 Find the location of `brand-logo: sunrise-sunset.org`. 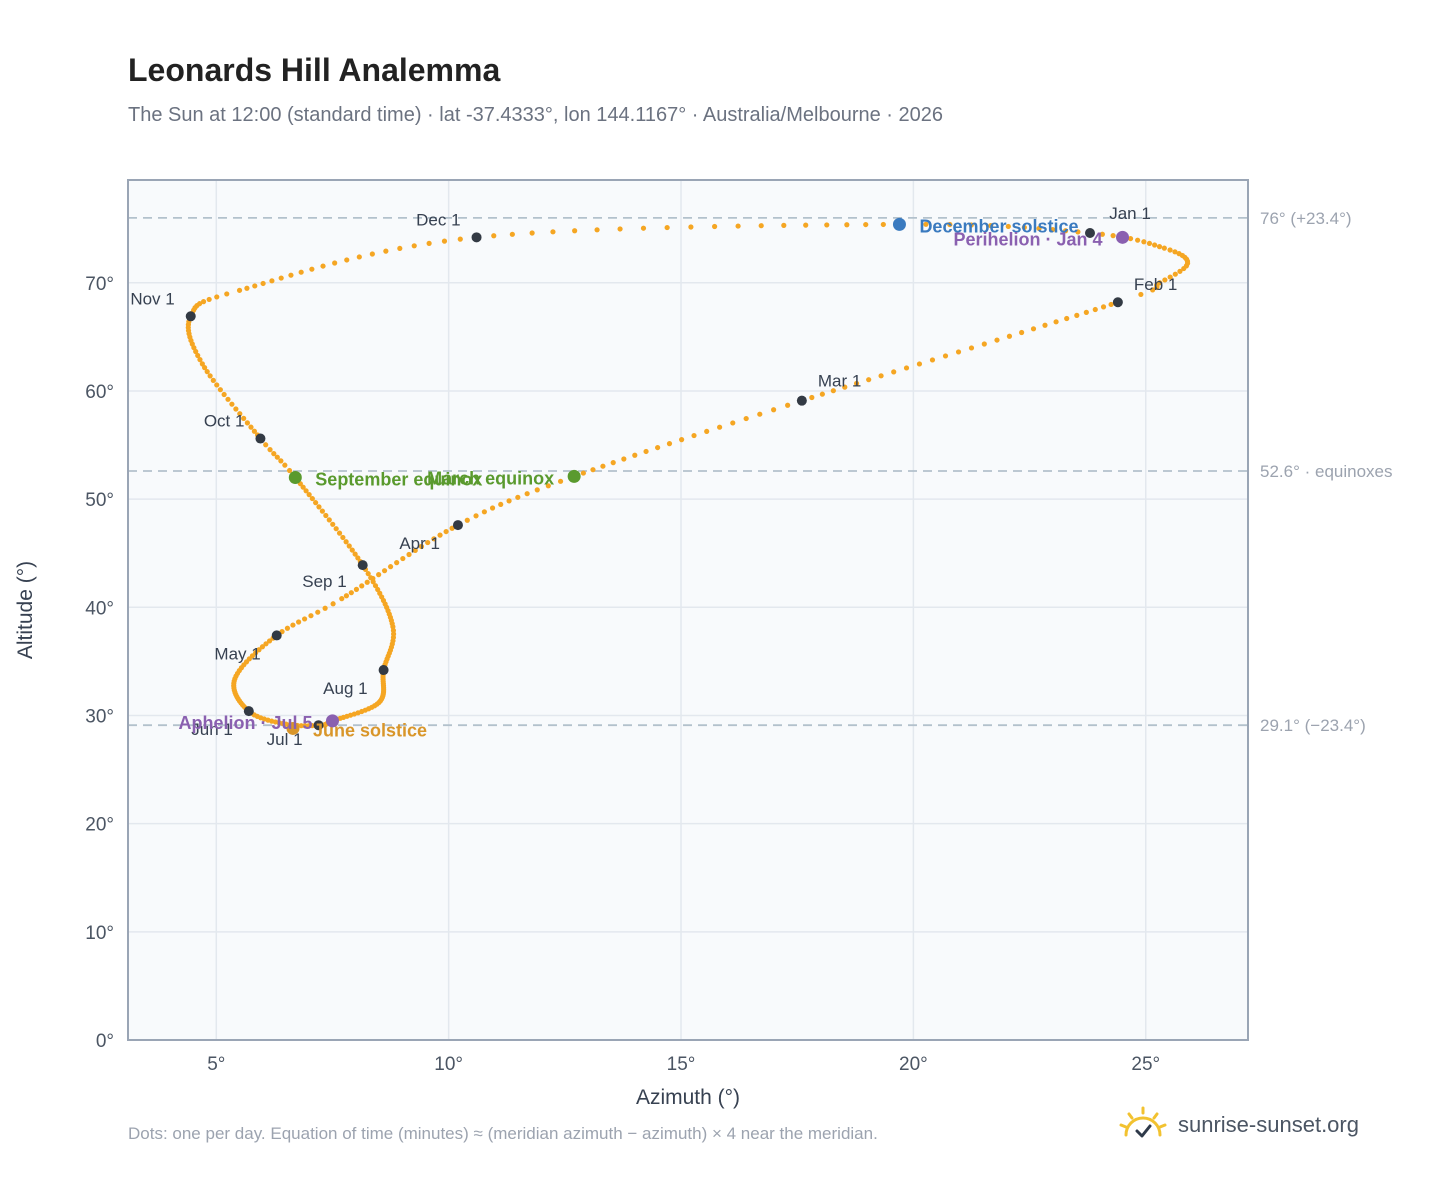

brand-logo: sunrise-sunset.org is located at coordinates (1253, 1125).